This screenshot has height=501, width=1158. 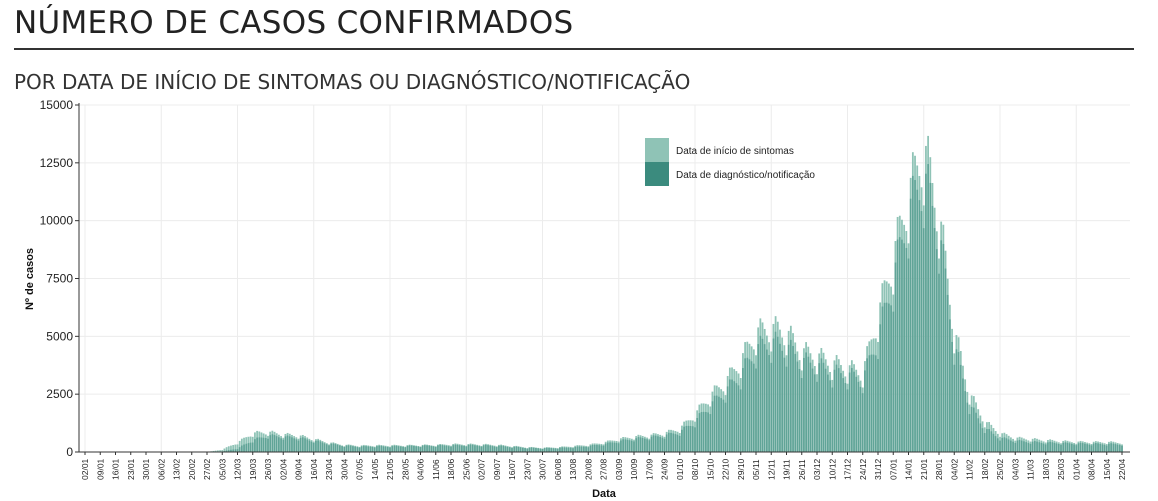 What do you see at coordinates (314, 469) in the screenshot?
I see `x-tick-label: 16/04` at bounding box center [314, 469].